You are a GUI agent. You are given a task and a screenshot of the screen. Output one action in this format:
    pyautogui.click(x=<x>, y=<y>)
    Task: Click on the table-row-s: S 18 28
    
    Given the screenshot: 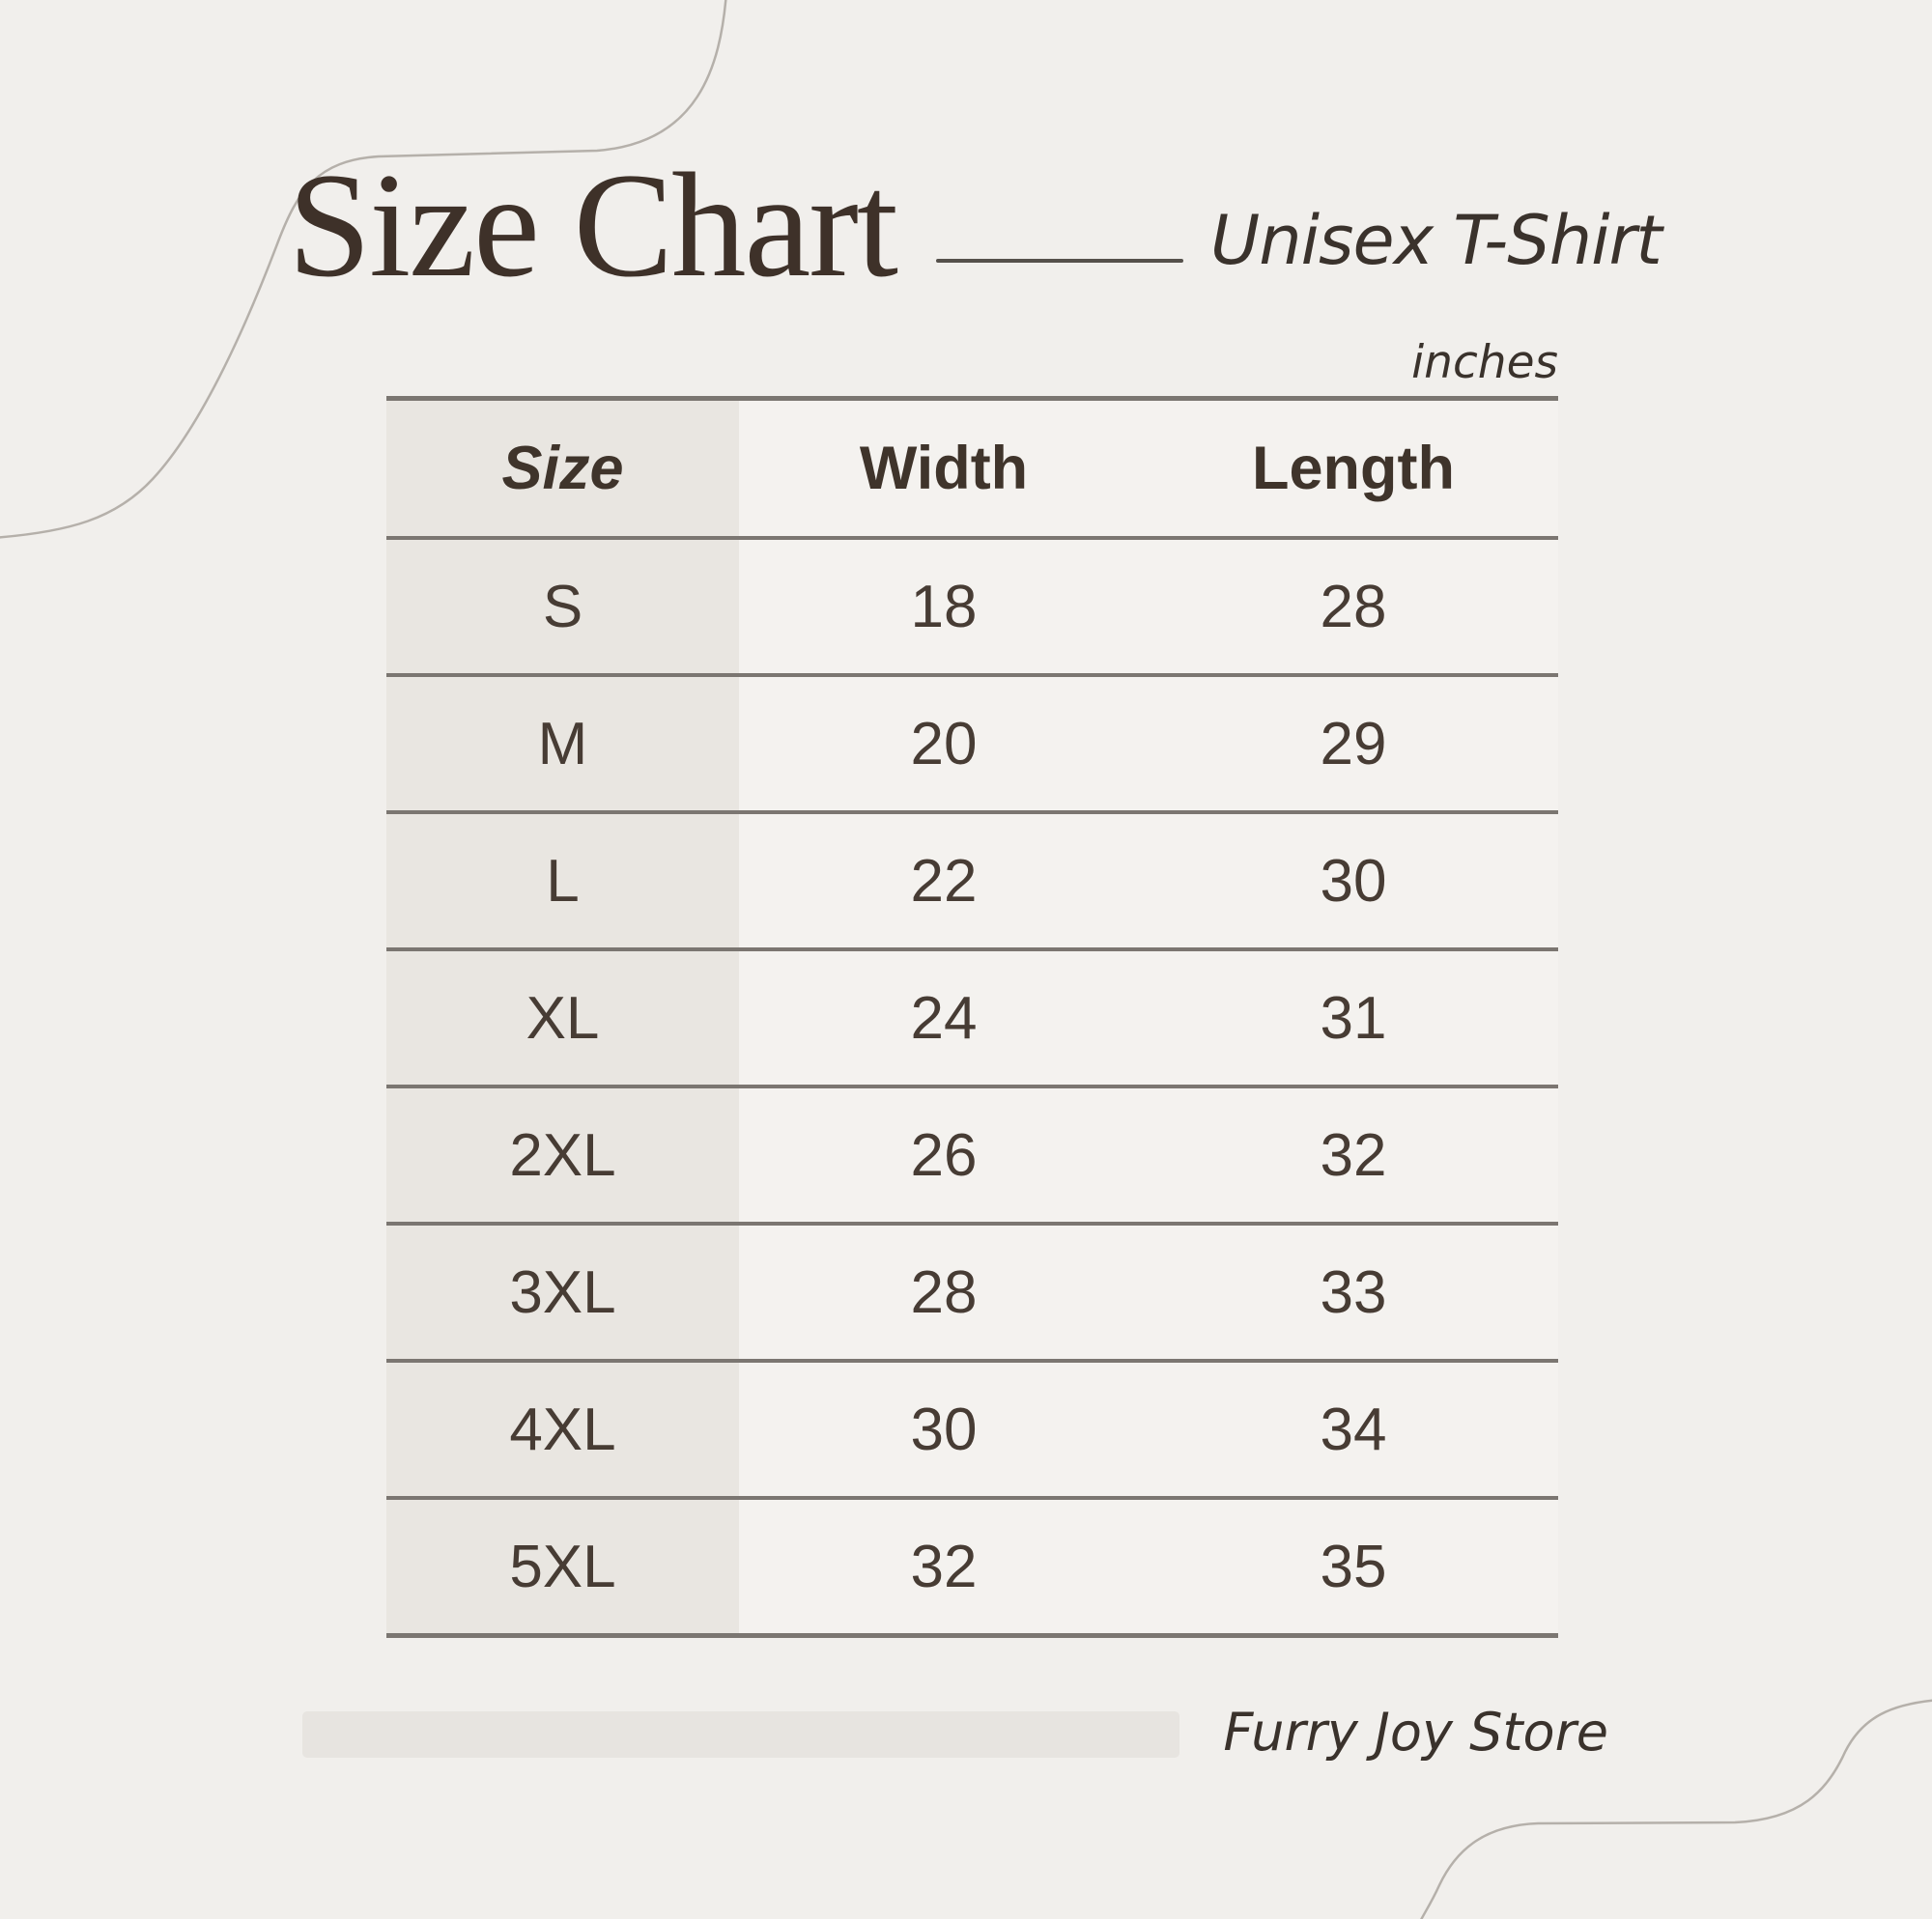 What is the action you would take?
    pyautogui.click(x=972, y=607)
    